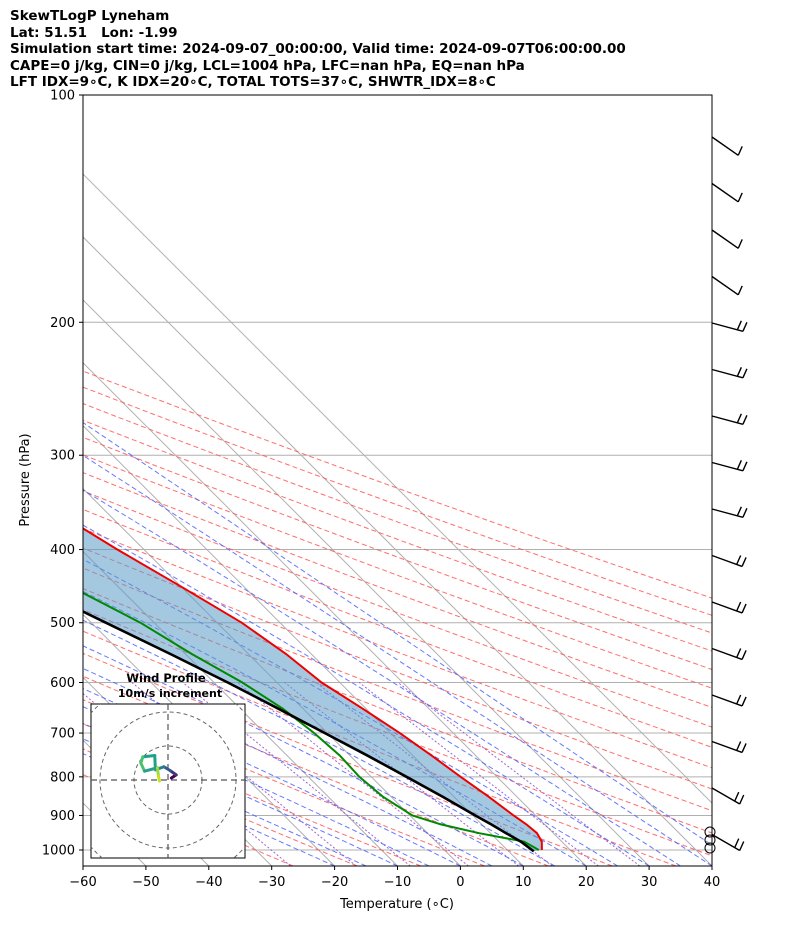 This screenshot has height=937, width=794. I want to click on y-tick-label: 200, so click(62, 323).